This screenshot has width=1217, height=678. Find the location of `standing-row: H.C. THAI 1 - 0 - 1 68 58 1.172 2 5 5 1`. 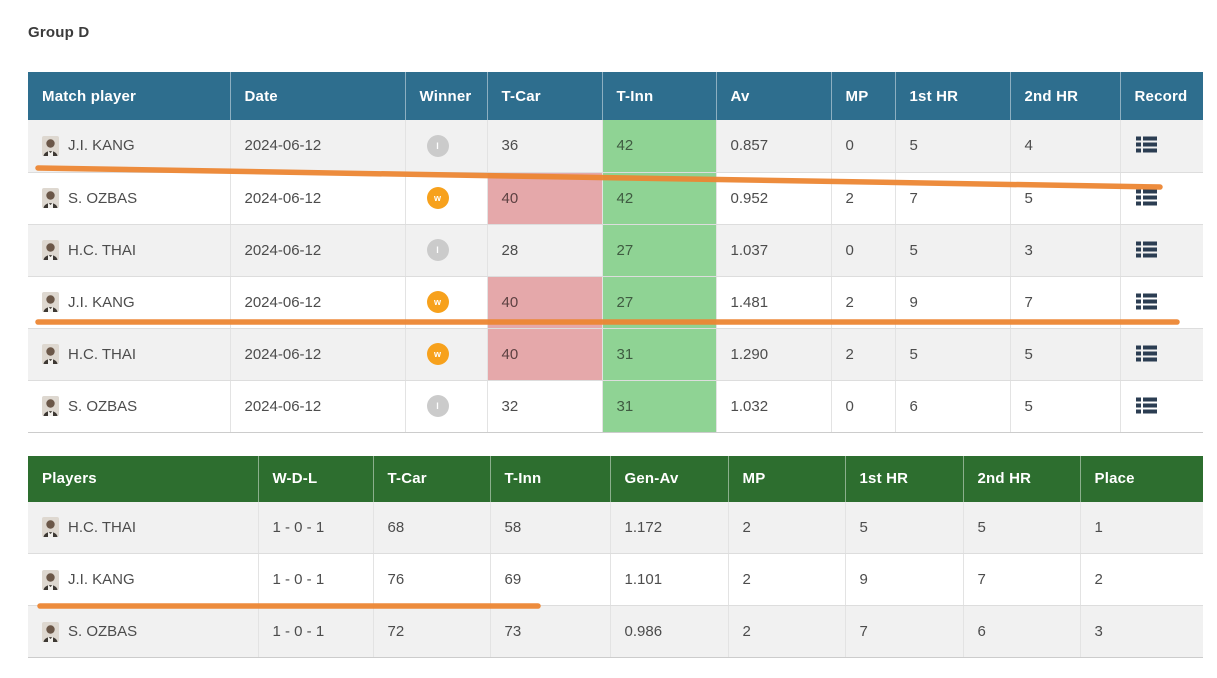

standing-row: H.C. THAI 1 - 0 - 1 68 58 1.172 2 5 5 1 is located at coordinates (615, 527).